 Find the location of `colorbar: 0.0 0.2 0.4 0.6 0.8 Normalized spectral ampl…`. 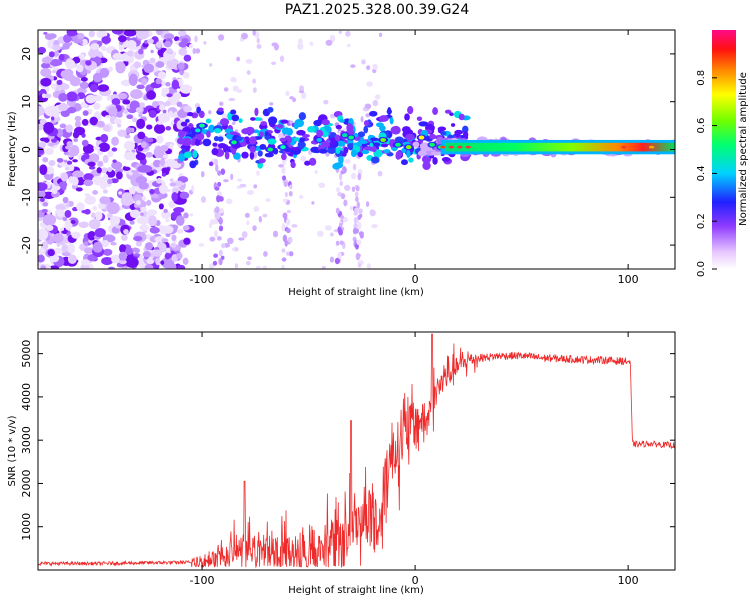

colorbar: 0.0 0.2 0.4 0.6 0.8 Normalized spectral ampl… is located at coordinates (722, 153).